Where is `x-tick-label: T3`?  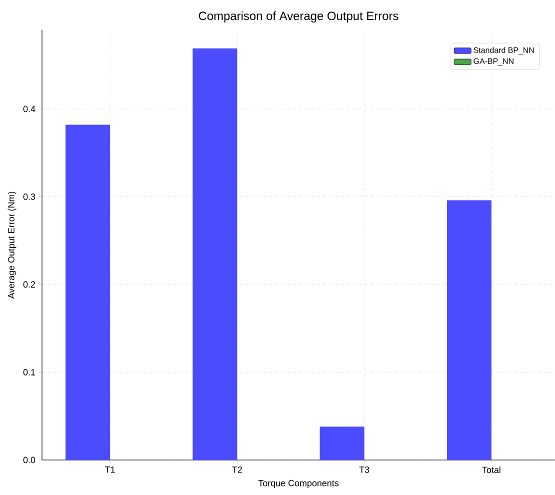 x-tick-label: T3 is located at coordinates (364, 469).